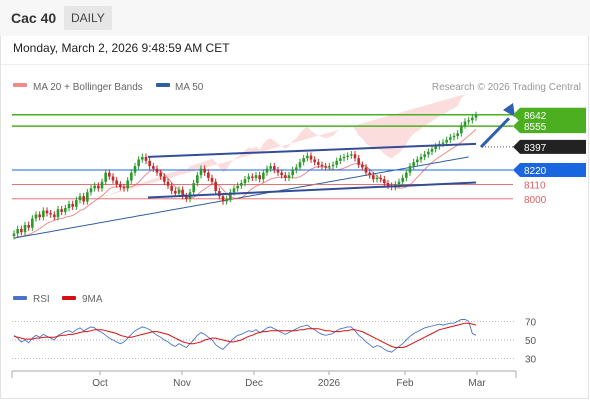  Describe the element at coordinates (20, 85) in the screenshot. I see `ma20-legend-swatch` at that location.